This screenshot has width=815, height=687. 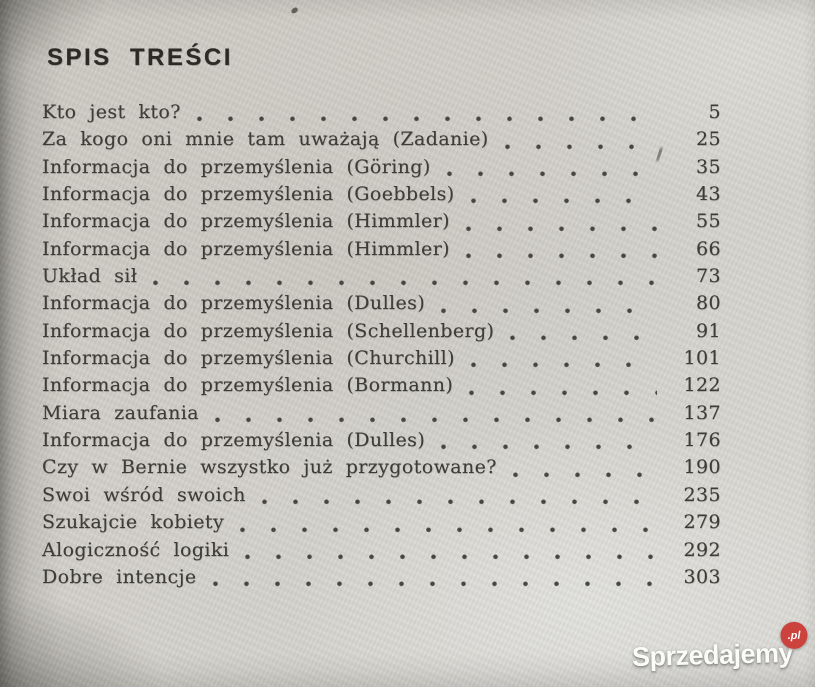 What do you see at coordinates (708, 139) in the screenshot?
I see `toc-page-number: 25` at bounding box center [708, 139].